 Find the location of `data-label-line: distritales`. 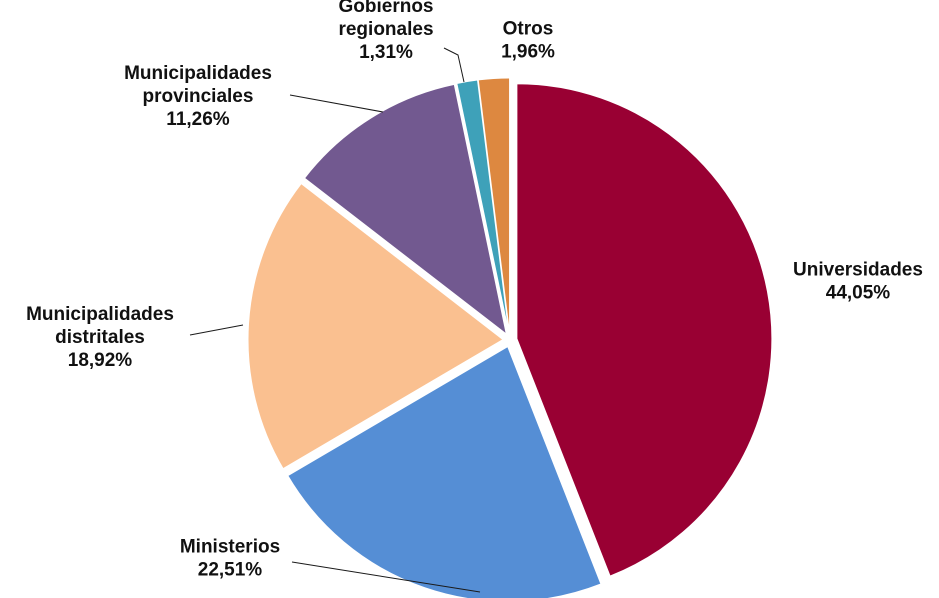

data-label-line: distritales is located at coordinates (100, 337).